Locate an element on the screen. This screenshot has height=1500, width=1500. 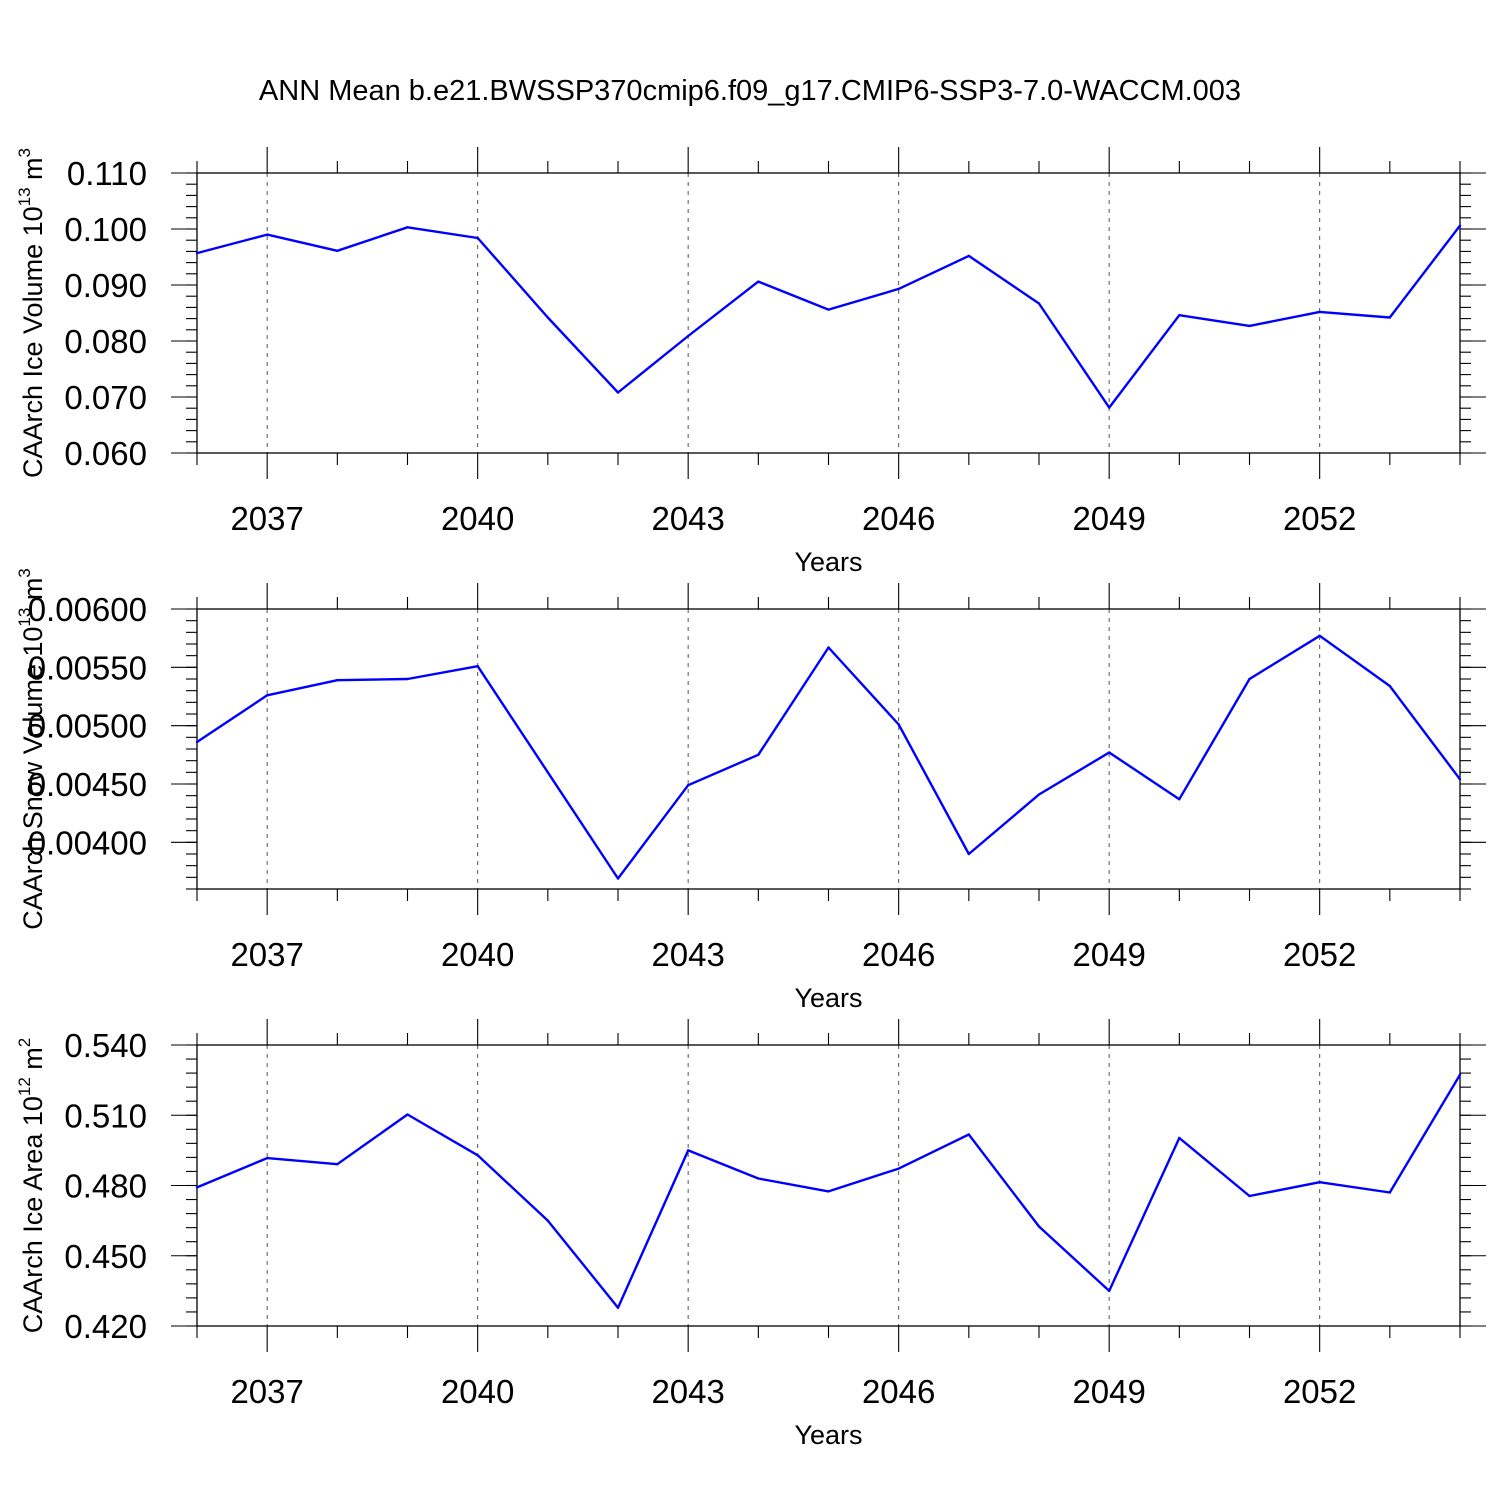
y-tick-label: 0.060 is located at coordinates (105, 453).